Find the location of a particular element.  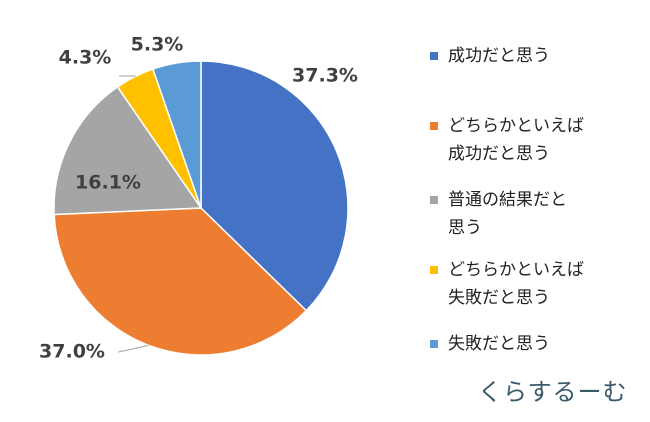

legend-item: どちらかといえば 失敗だと思う is located at coordinates (507, 284).